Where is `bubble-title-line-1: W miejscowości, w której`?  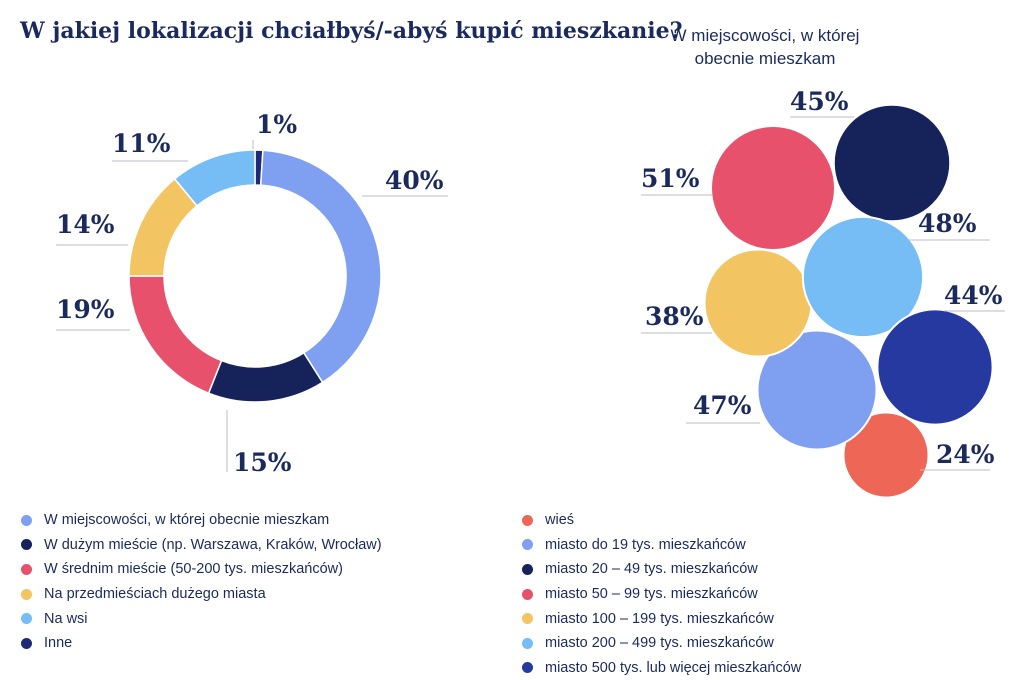 bubble-title-line-1: W miejscowości, w której is located at coordinates (765, 35).